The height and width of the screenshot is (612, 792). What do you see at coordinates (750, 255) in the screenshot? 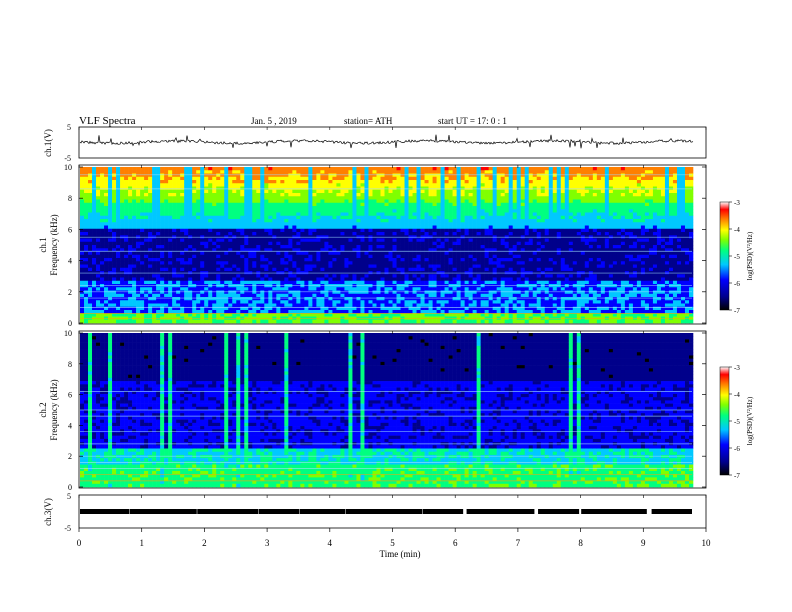
I see `ch1-colorbar-label: log(PSD)(V²/Hz)` at bounding box center [750, 255].